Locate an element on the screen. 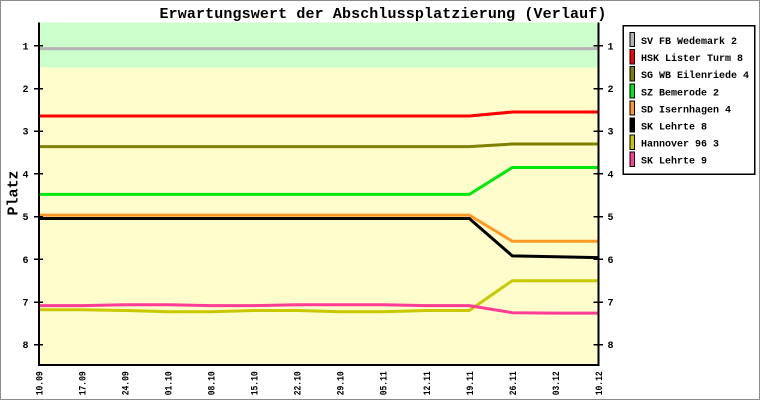  svg-text: 10.09 is located at coordinates (41, 383).